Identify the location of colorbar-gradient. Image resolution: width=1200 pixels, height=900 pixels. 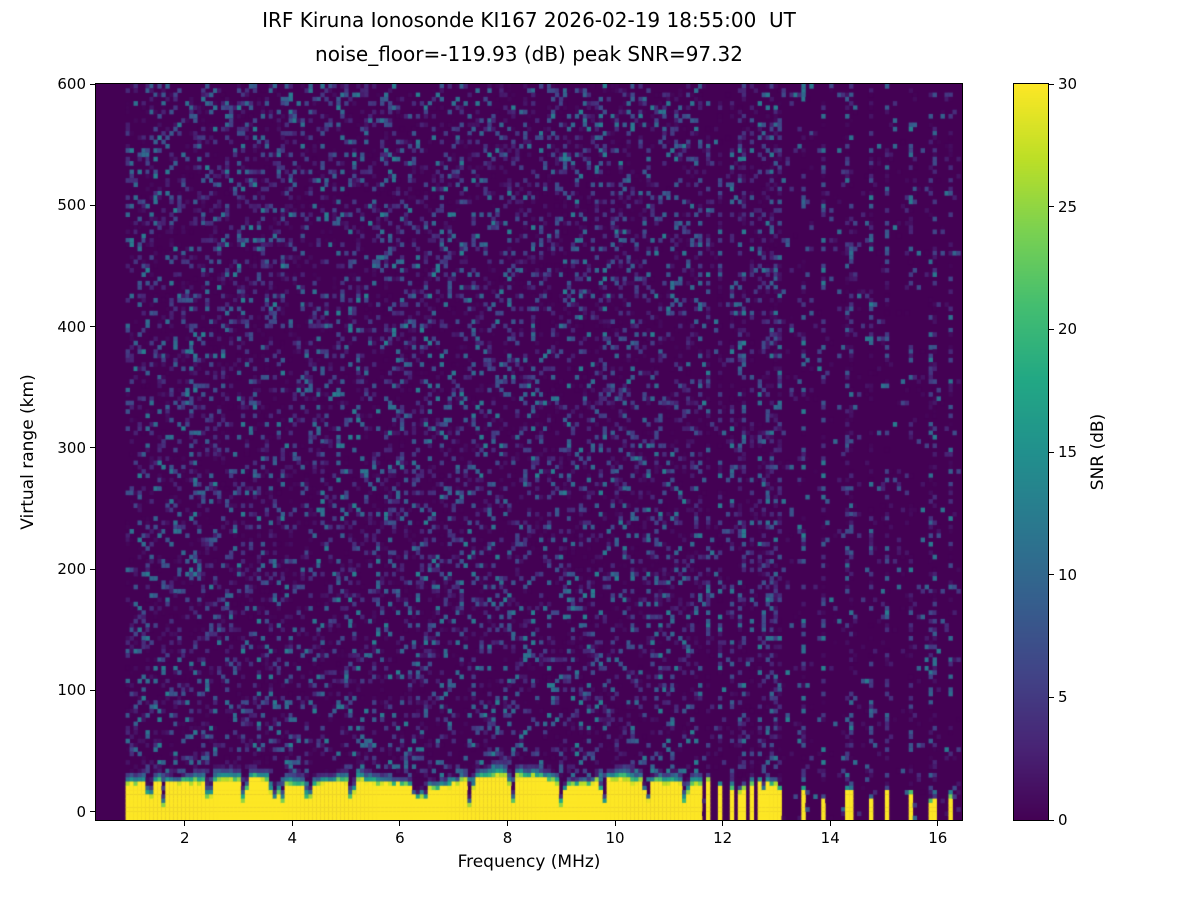
(1031, 452).